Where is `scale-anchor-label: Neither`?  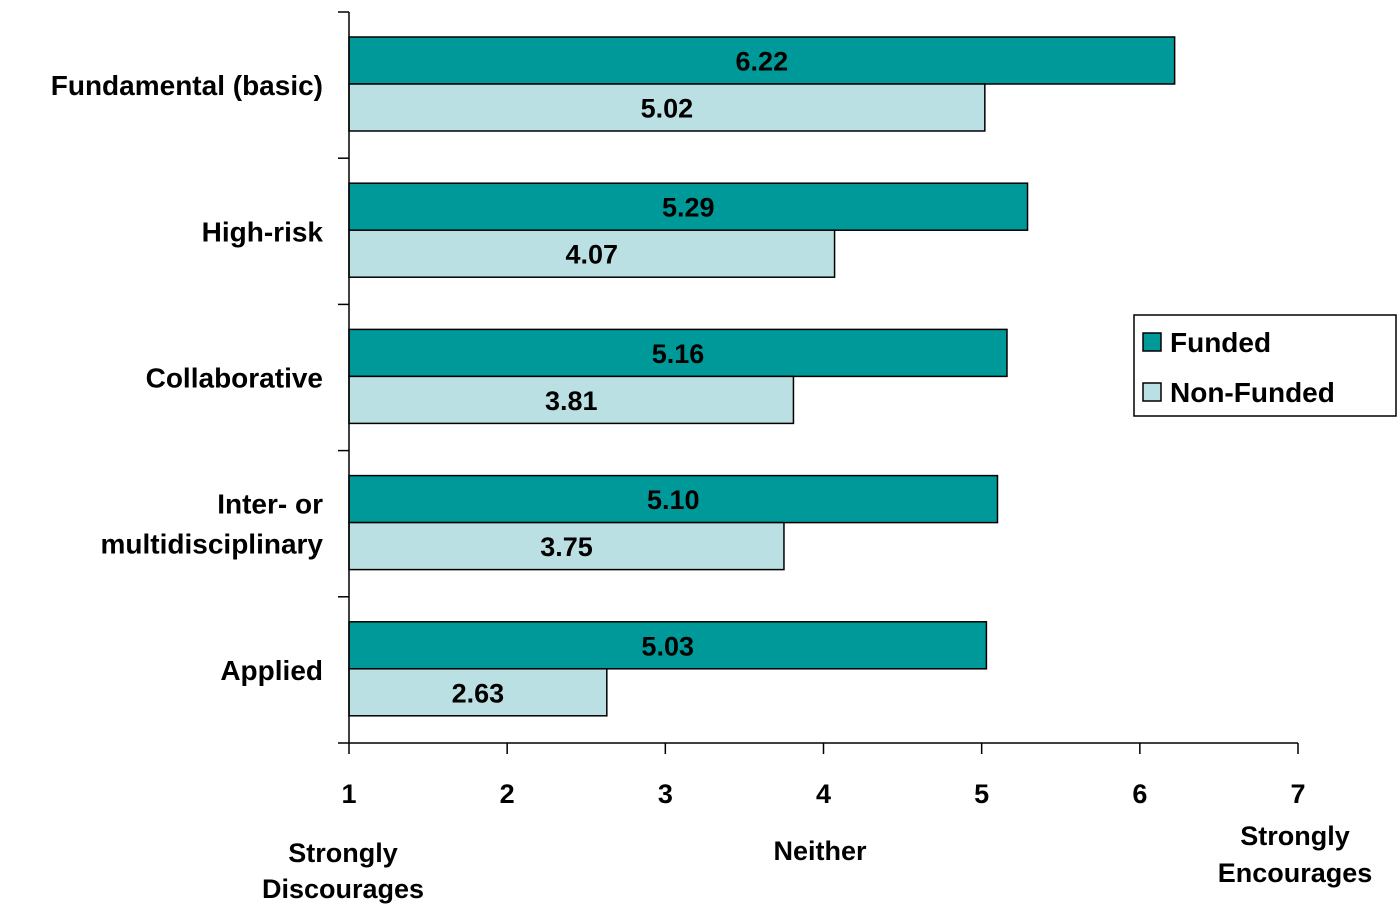
scale-anchor-label: Neither is located at coordinates (820, 851).